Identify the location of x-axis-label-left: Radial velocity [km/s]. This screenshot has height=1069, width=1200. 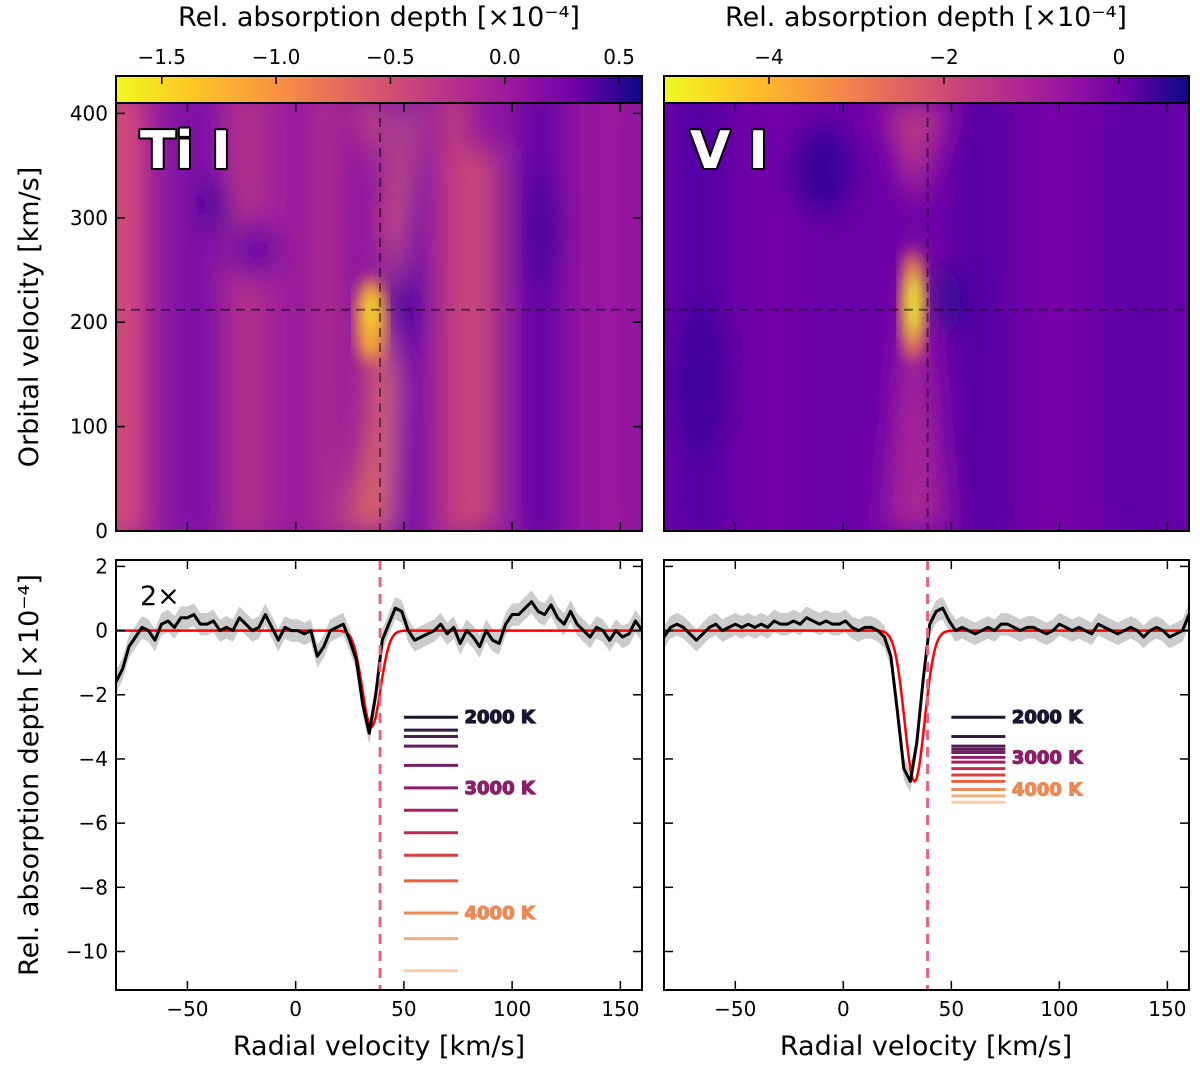
(379, 1046).